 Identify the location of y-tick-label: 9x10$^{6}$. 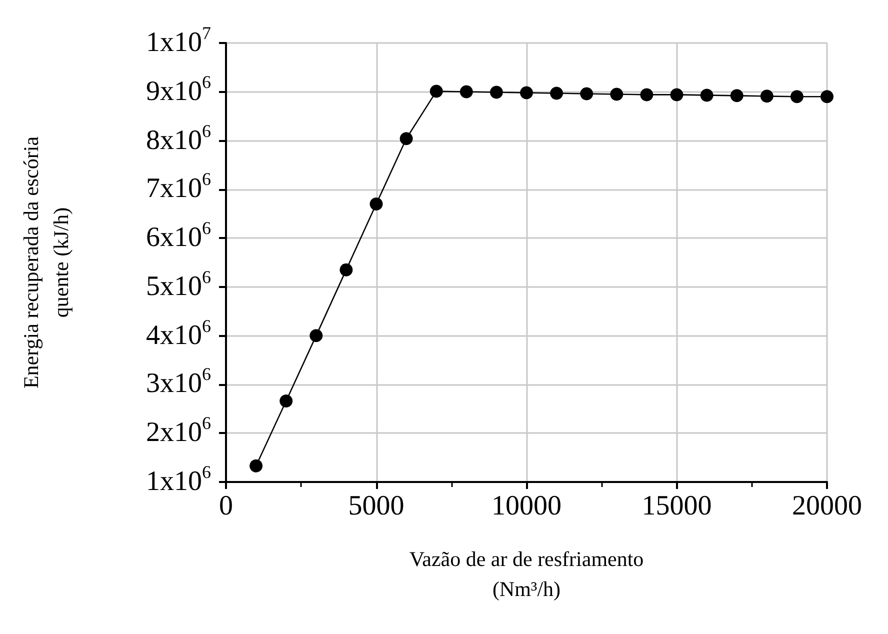
(178, 89).